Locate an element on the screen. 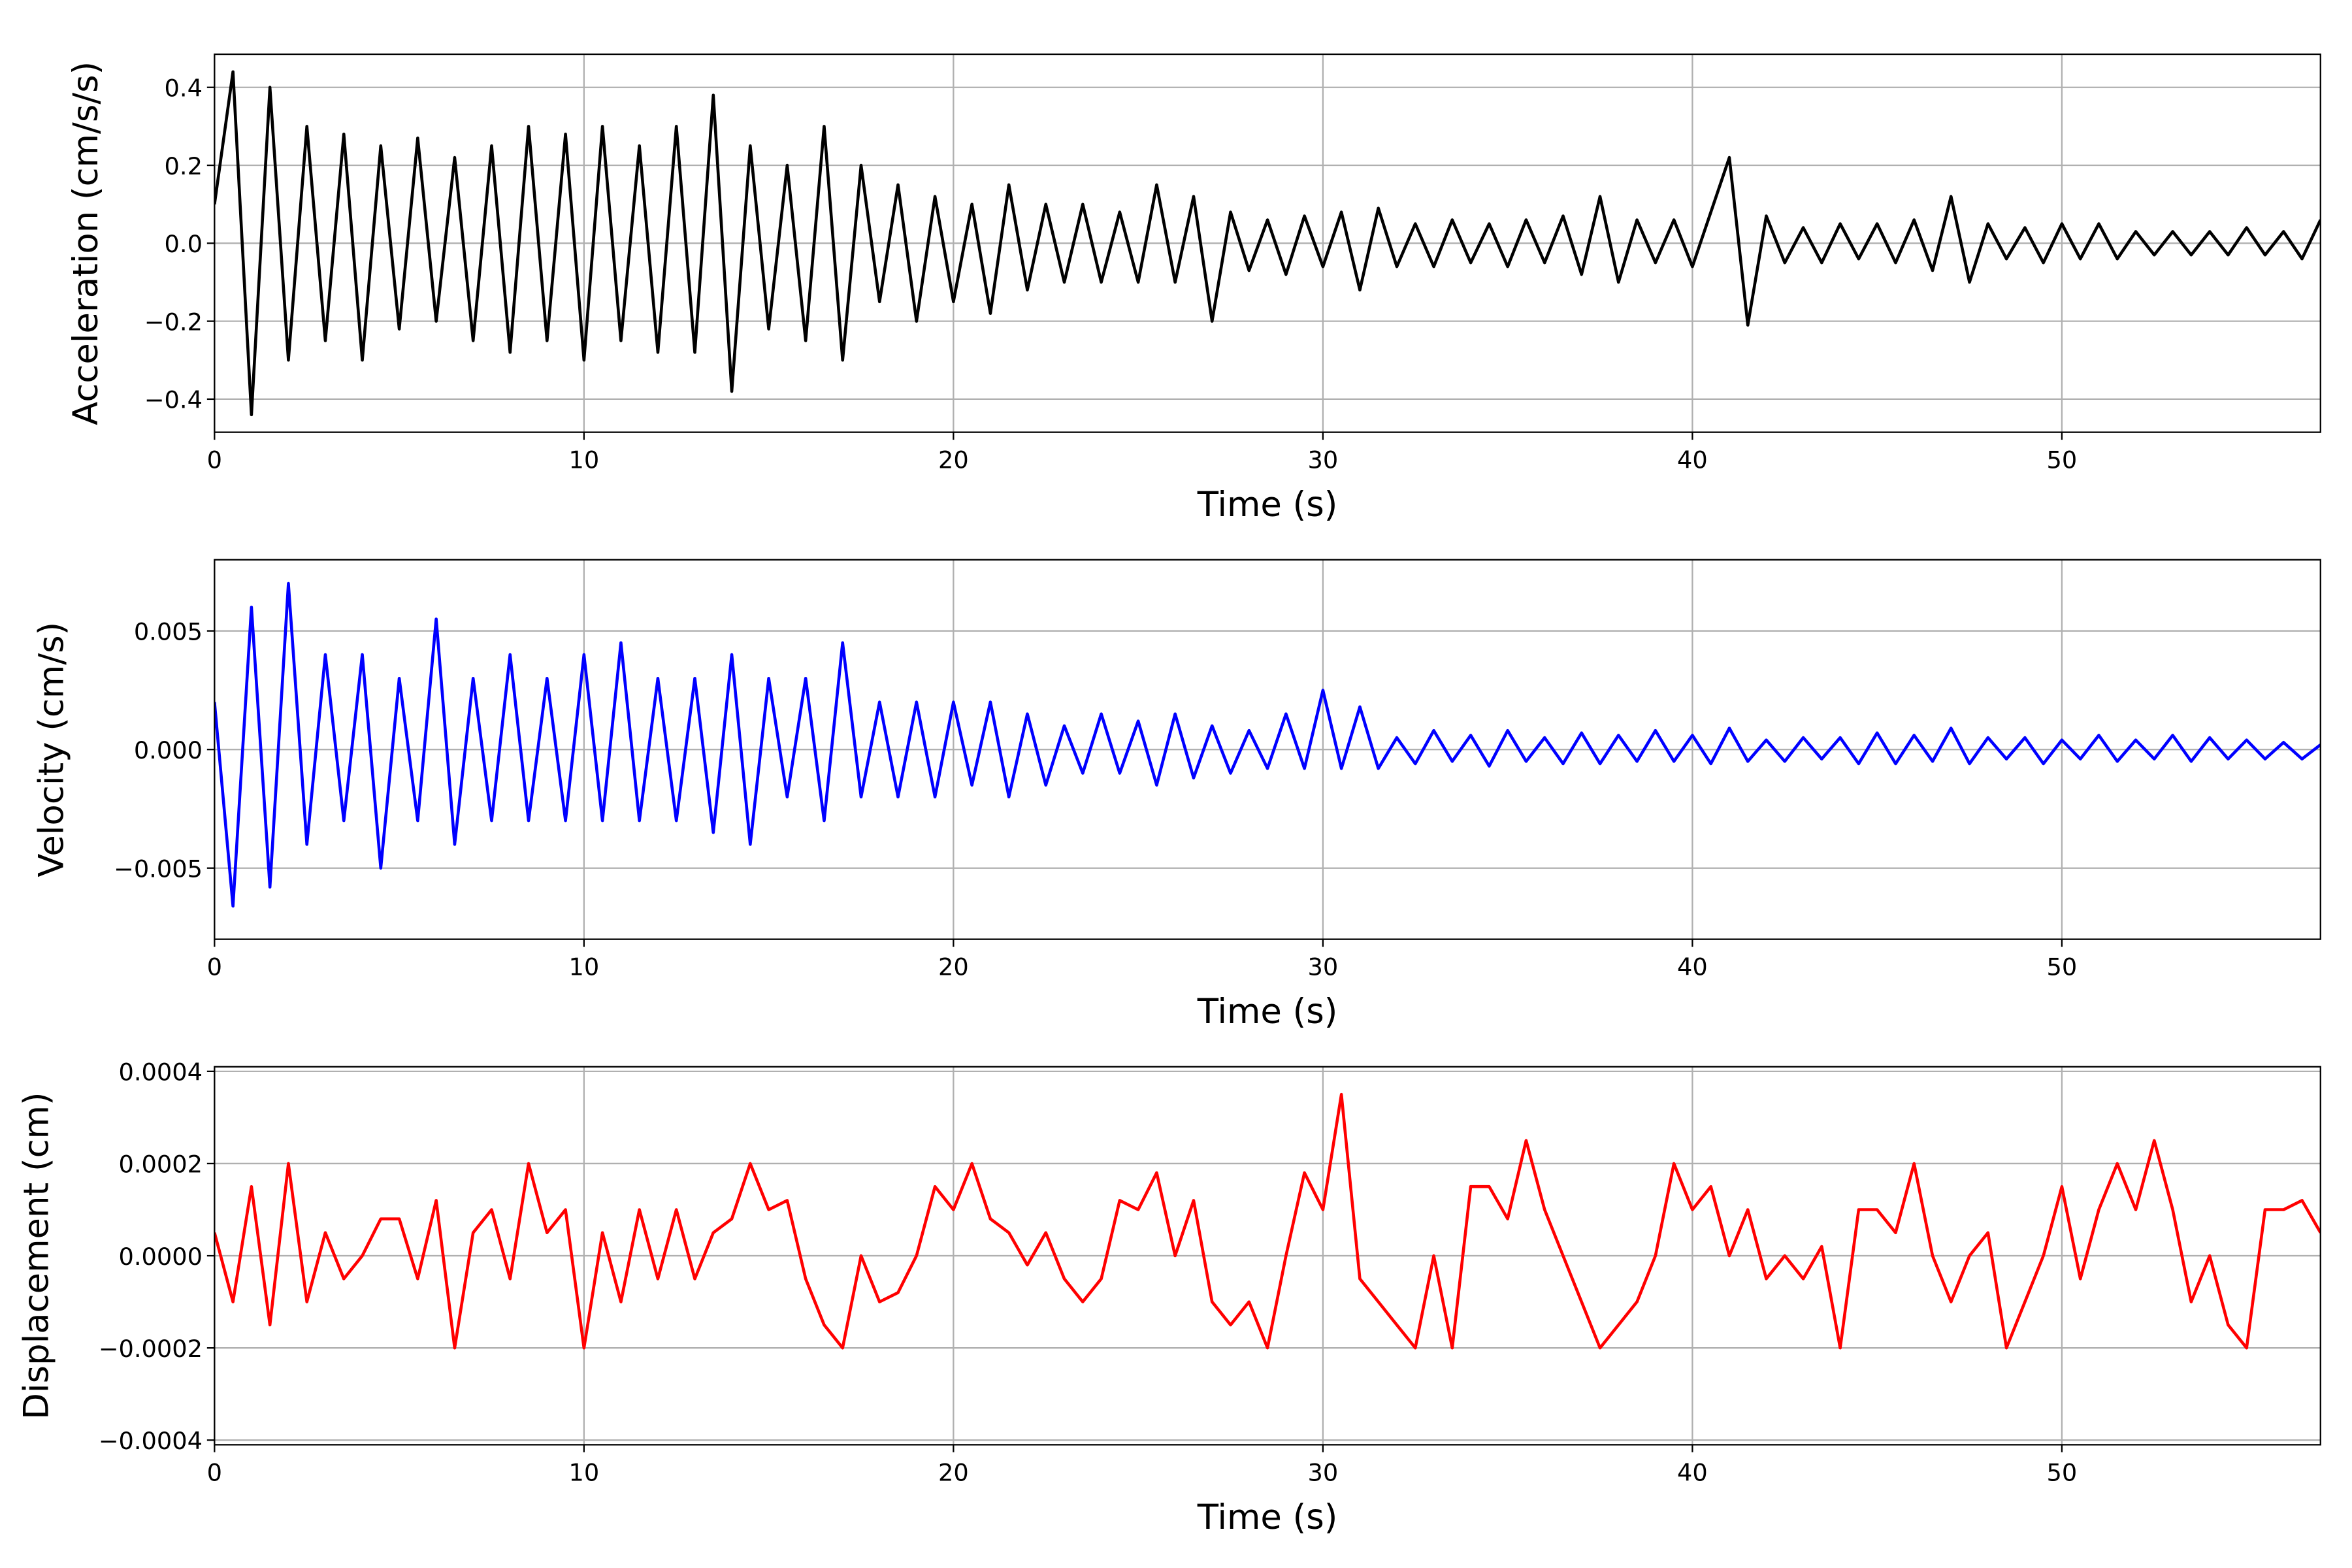  y-tick-label: −0.005 is located at coordinates (158, 869).